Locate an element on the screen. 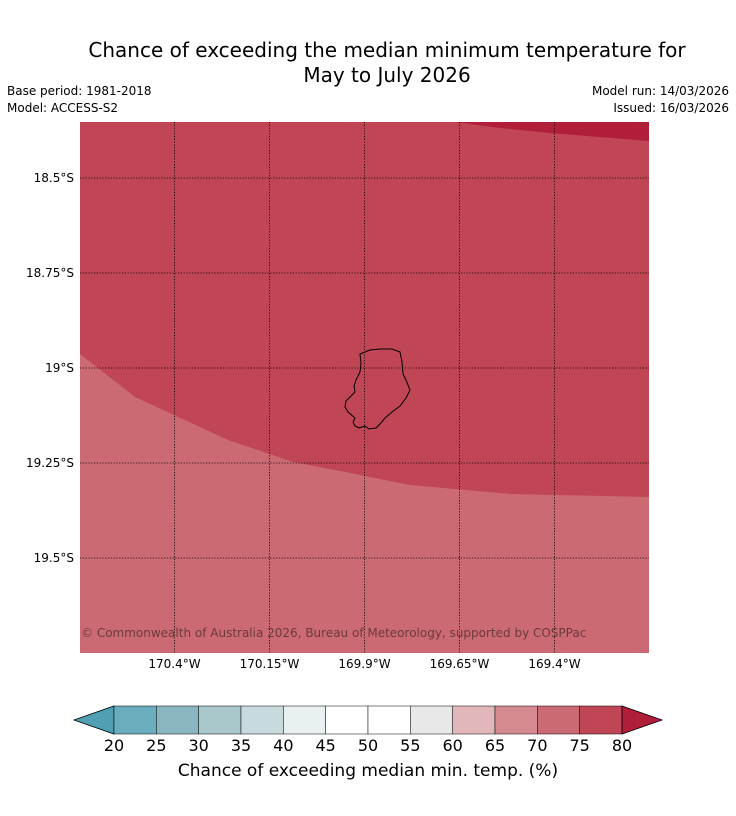 The height and width of the screenshot is (816, 736). colorbar-cells is located at coordinates (368, 720).